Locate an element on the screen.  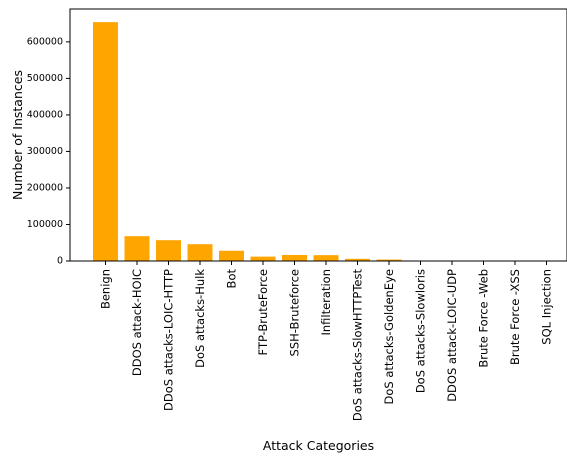
x-tick-label-10: DoS attacks-Slowloris is located at coordinates (421, 331).